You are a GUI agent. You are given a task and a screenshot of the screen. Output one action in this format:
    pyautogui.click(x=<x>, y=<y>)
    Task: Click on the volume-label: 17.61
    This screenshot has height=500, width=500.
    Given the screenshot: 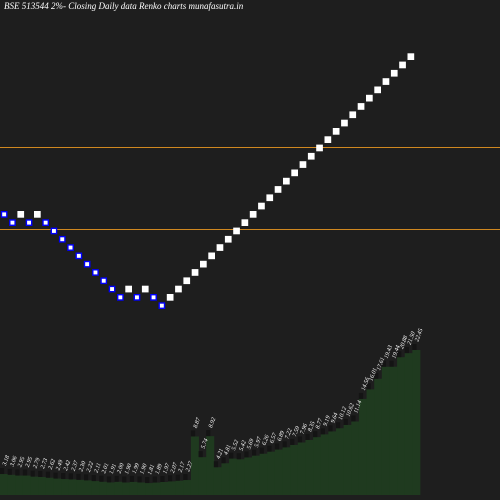 What is the action you would take?
    pyautogui.click(x=381, y=364)
    